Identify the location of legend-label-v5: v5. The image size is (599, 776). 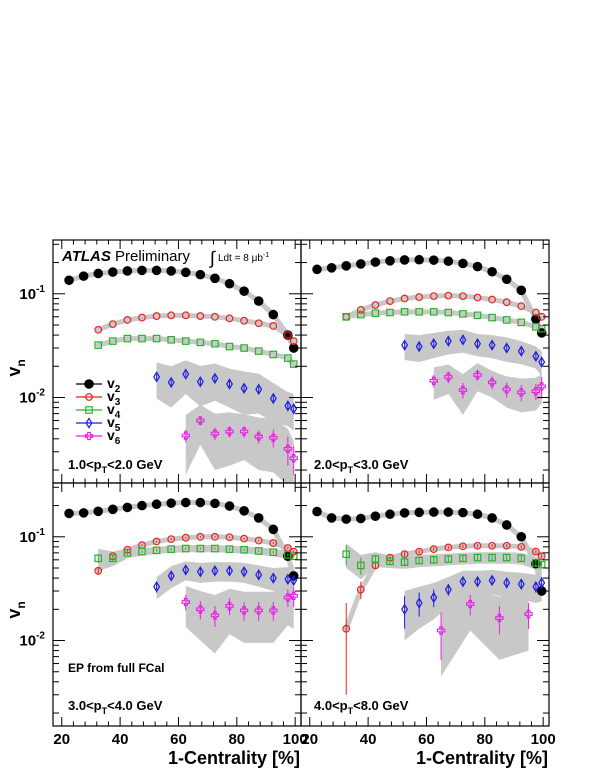
(114, 424).